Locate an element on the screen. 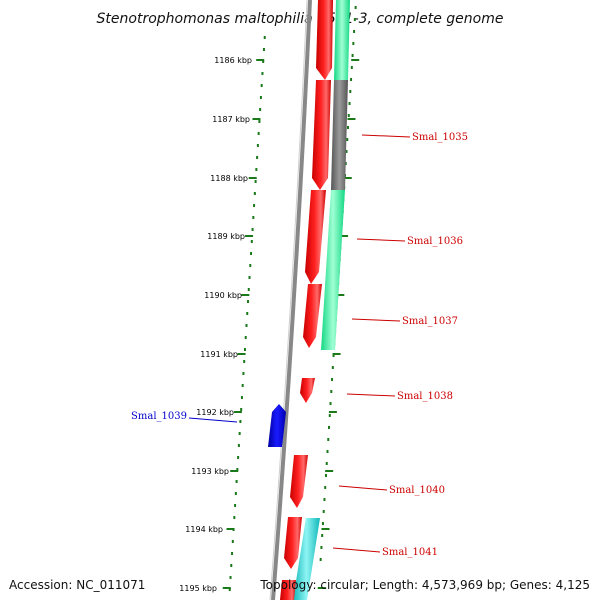 The height and width of the screenshot is (600, 600). tick-label: 1189 kbp is located at coordinates (226, 236).